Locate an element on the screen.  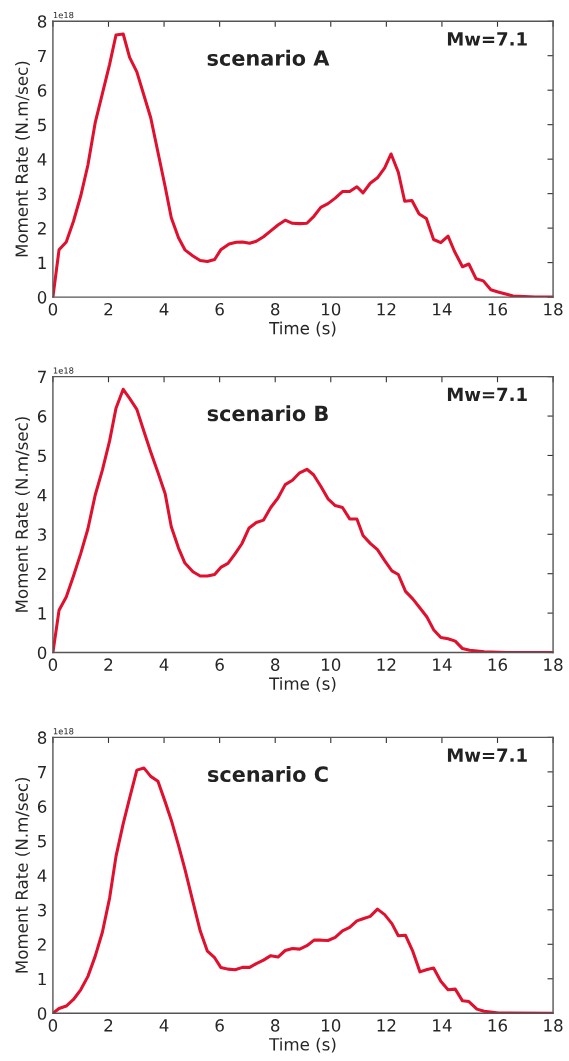
annotation: scenario C is located at coordinates (268, 774).